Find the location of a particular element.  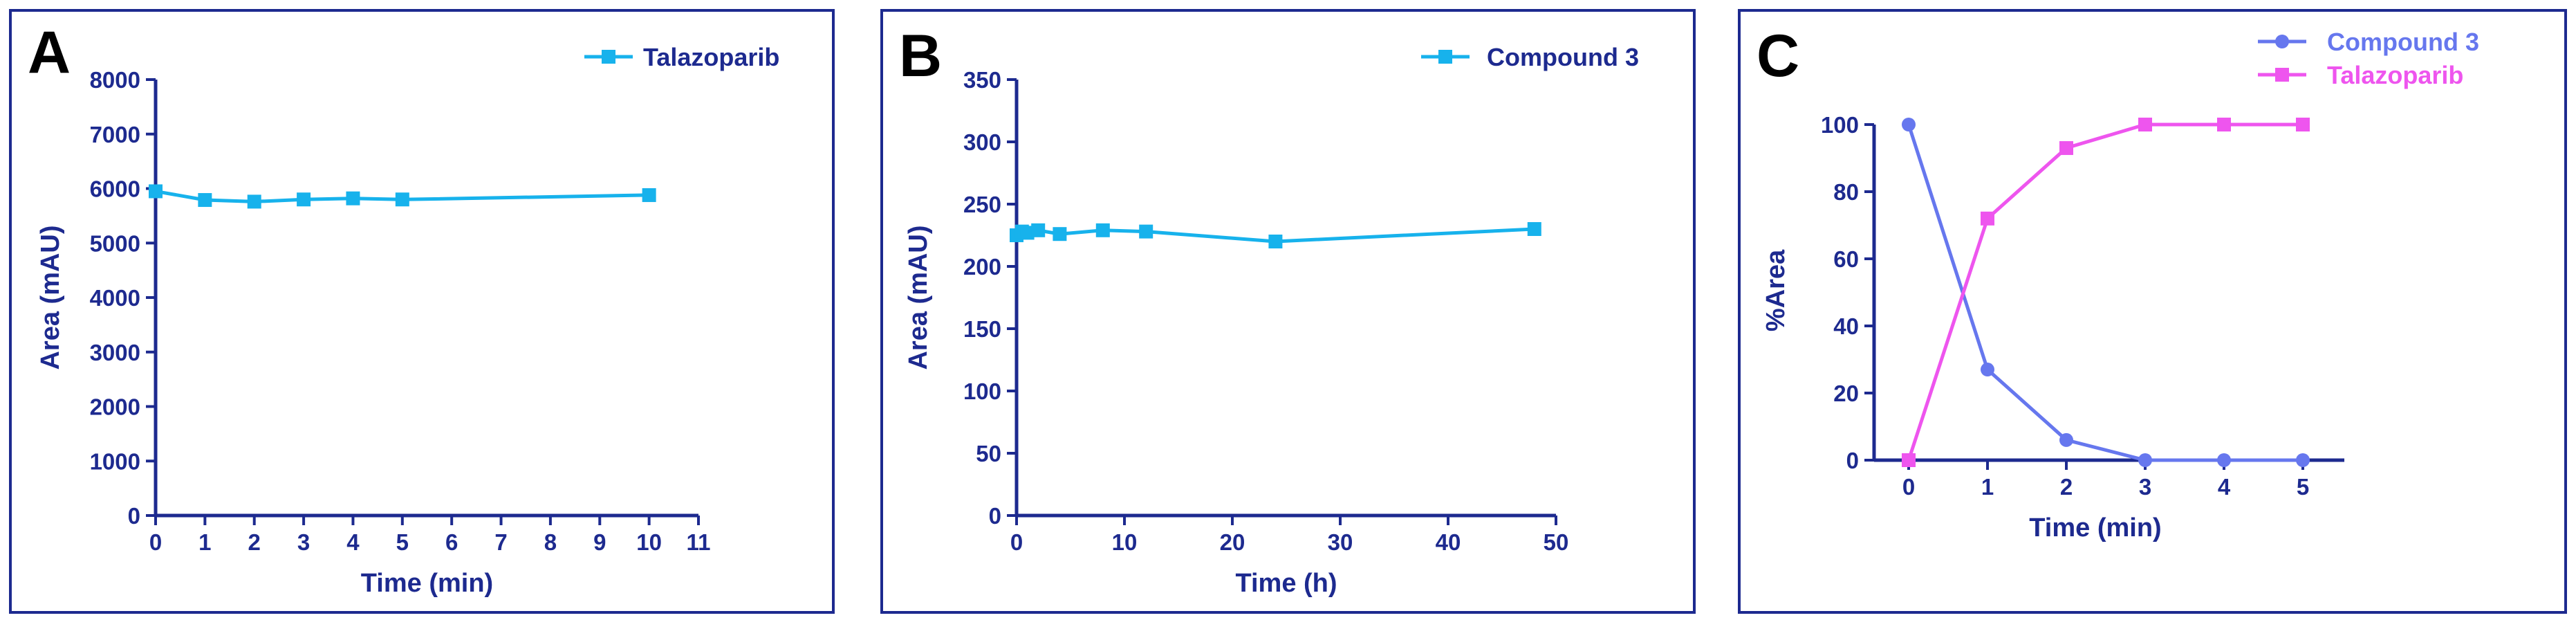

y-tick-label: 50 is located at coordinates (989, 453).